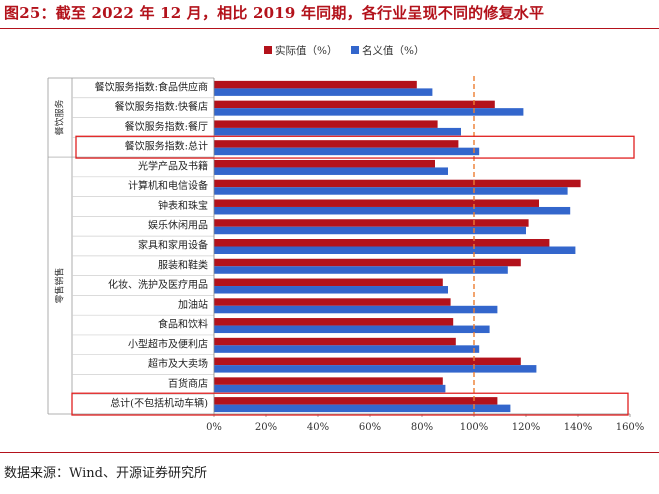 This screenshot has width=659, height=494. What do you see at coordinates (266, 427) in the screenshot?
I see `x-tick-label: 20%` at bounding box center [266, 427].